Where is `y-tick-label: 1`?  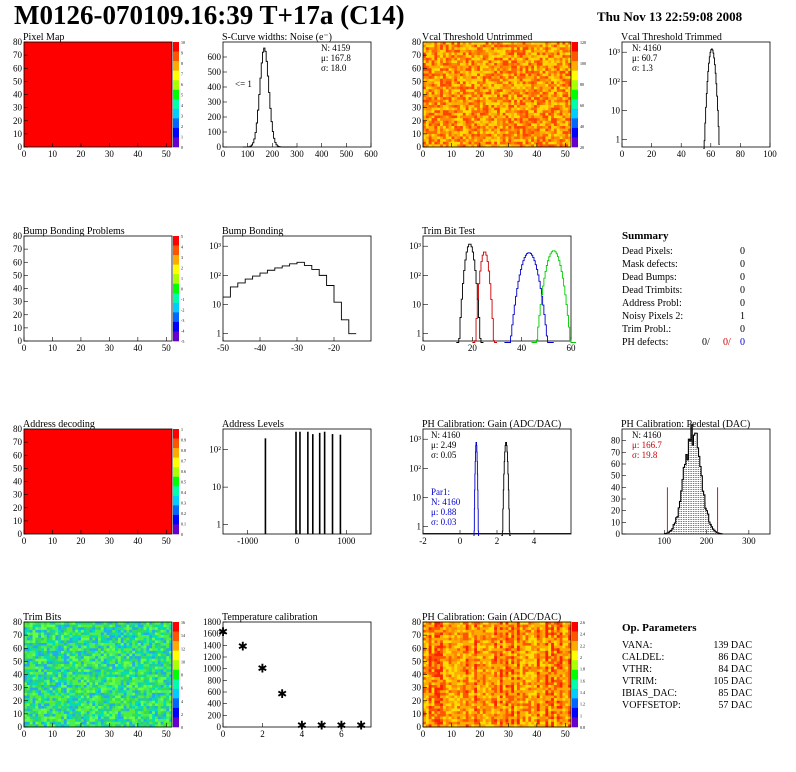 y-tick-label: 1 is located at coordinates (219, 334).